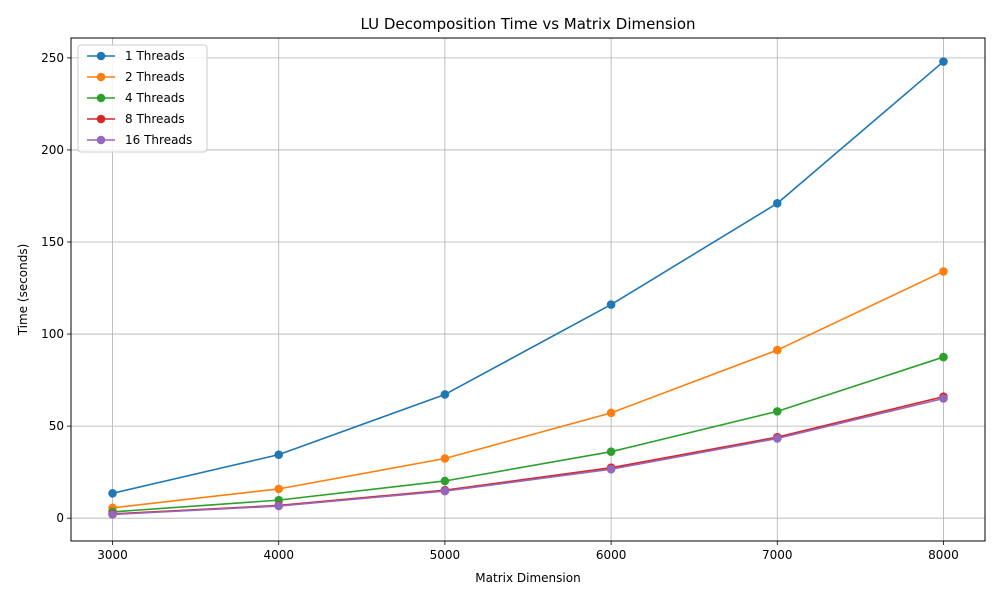 The width and height of the screenshot is (1000, 600). What do you see at coordinates (112, 555) in the screenshot?
I see `x-tick-label: 3000` at bounding box center [112, 555].